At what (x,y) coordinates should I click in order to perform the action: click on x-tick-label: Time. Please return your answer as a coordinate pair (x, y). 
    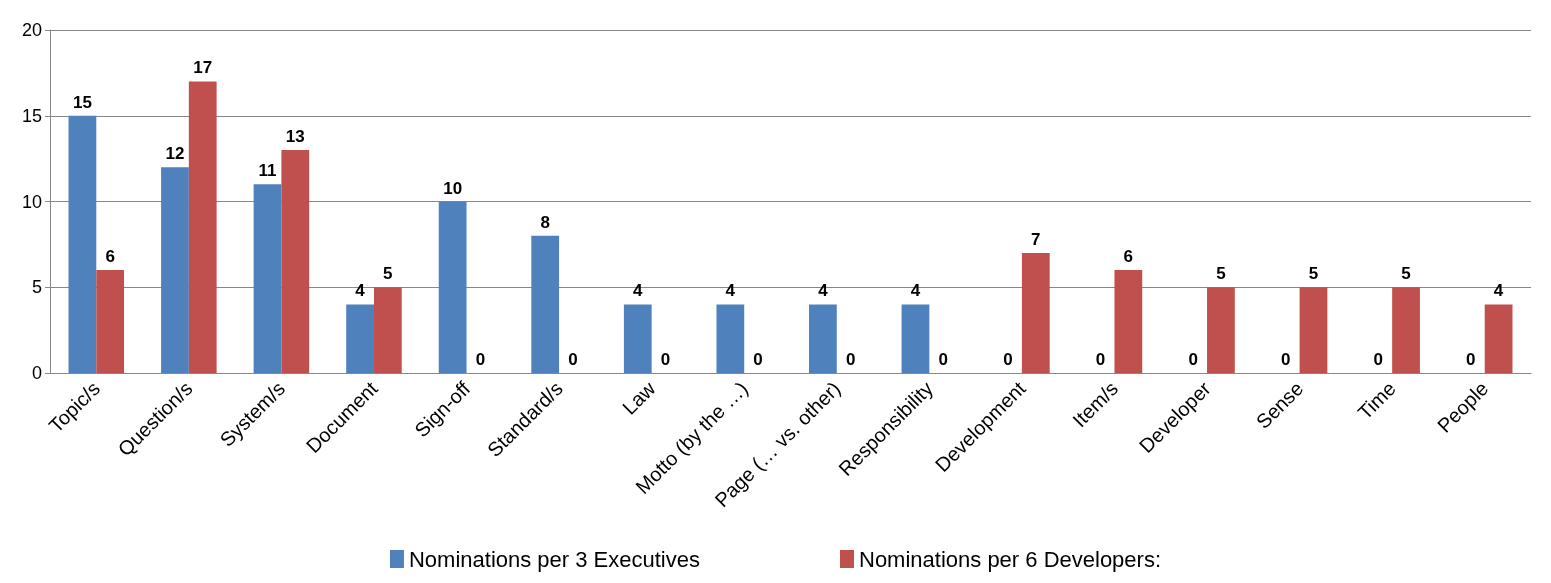
    Looking at the image, I should click on (1376, 400).